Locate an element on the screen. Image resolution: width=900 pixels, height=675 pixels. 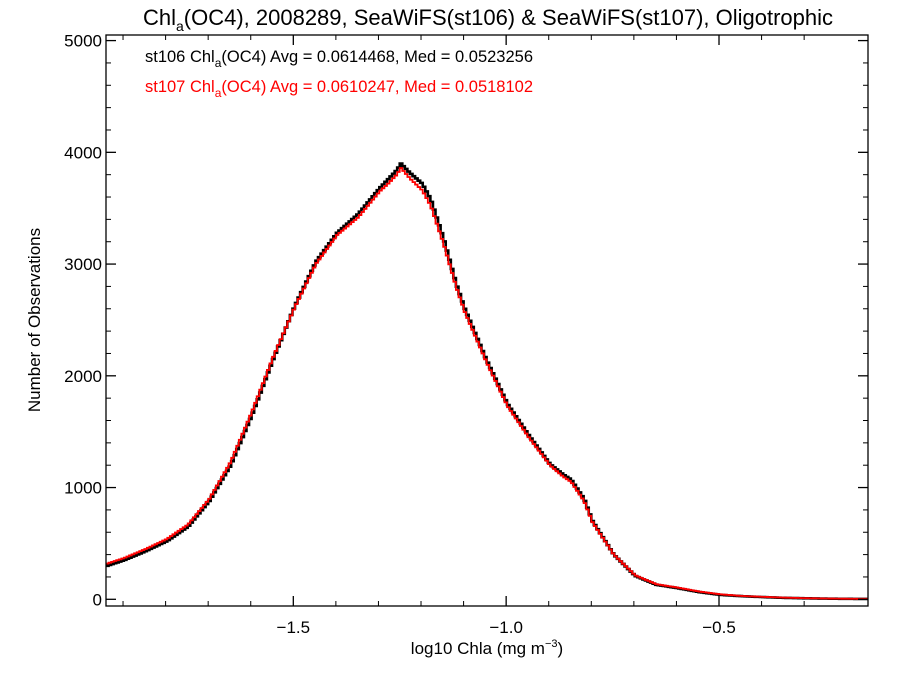
x-axis-label: log10 Chla (mg m−3) is located at coordinates (487, 648).